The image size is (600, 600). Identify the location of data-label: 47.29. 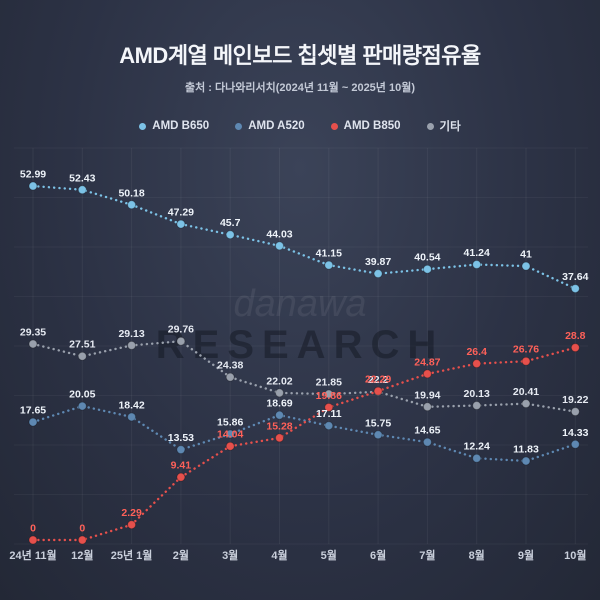
(181, 213).